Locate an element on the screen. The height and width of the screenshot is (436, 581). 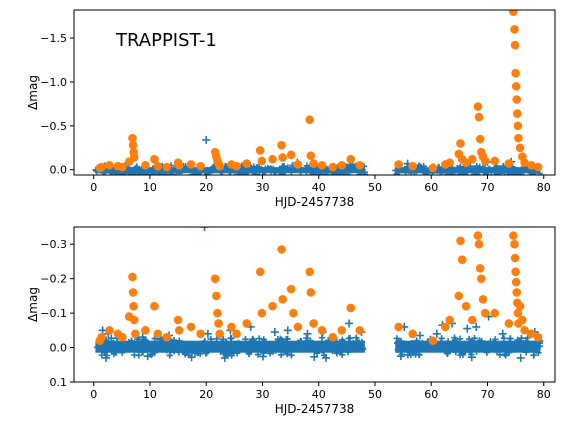
x-tick-label: 80 is located at coordinates (544, 394).